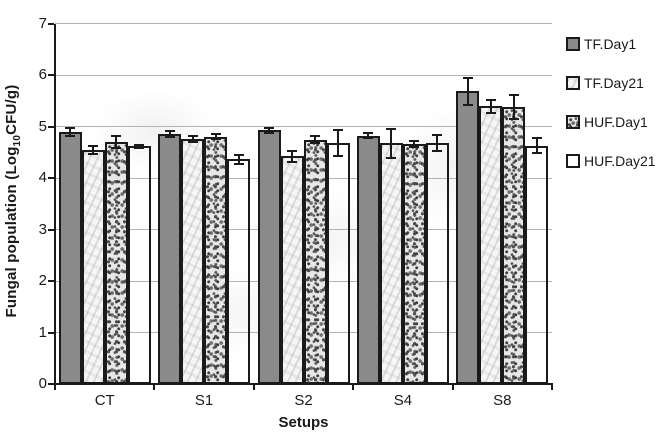 This screenshot has height=441, width=664. What do you see at coordinates (437, 143) in the screenshot?
I see `error-bar-HUF.Day21-S4` at bounding box center [437, 143].